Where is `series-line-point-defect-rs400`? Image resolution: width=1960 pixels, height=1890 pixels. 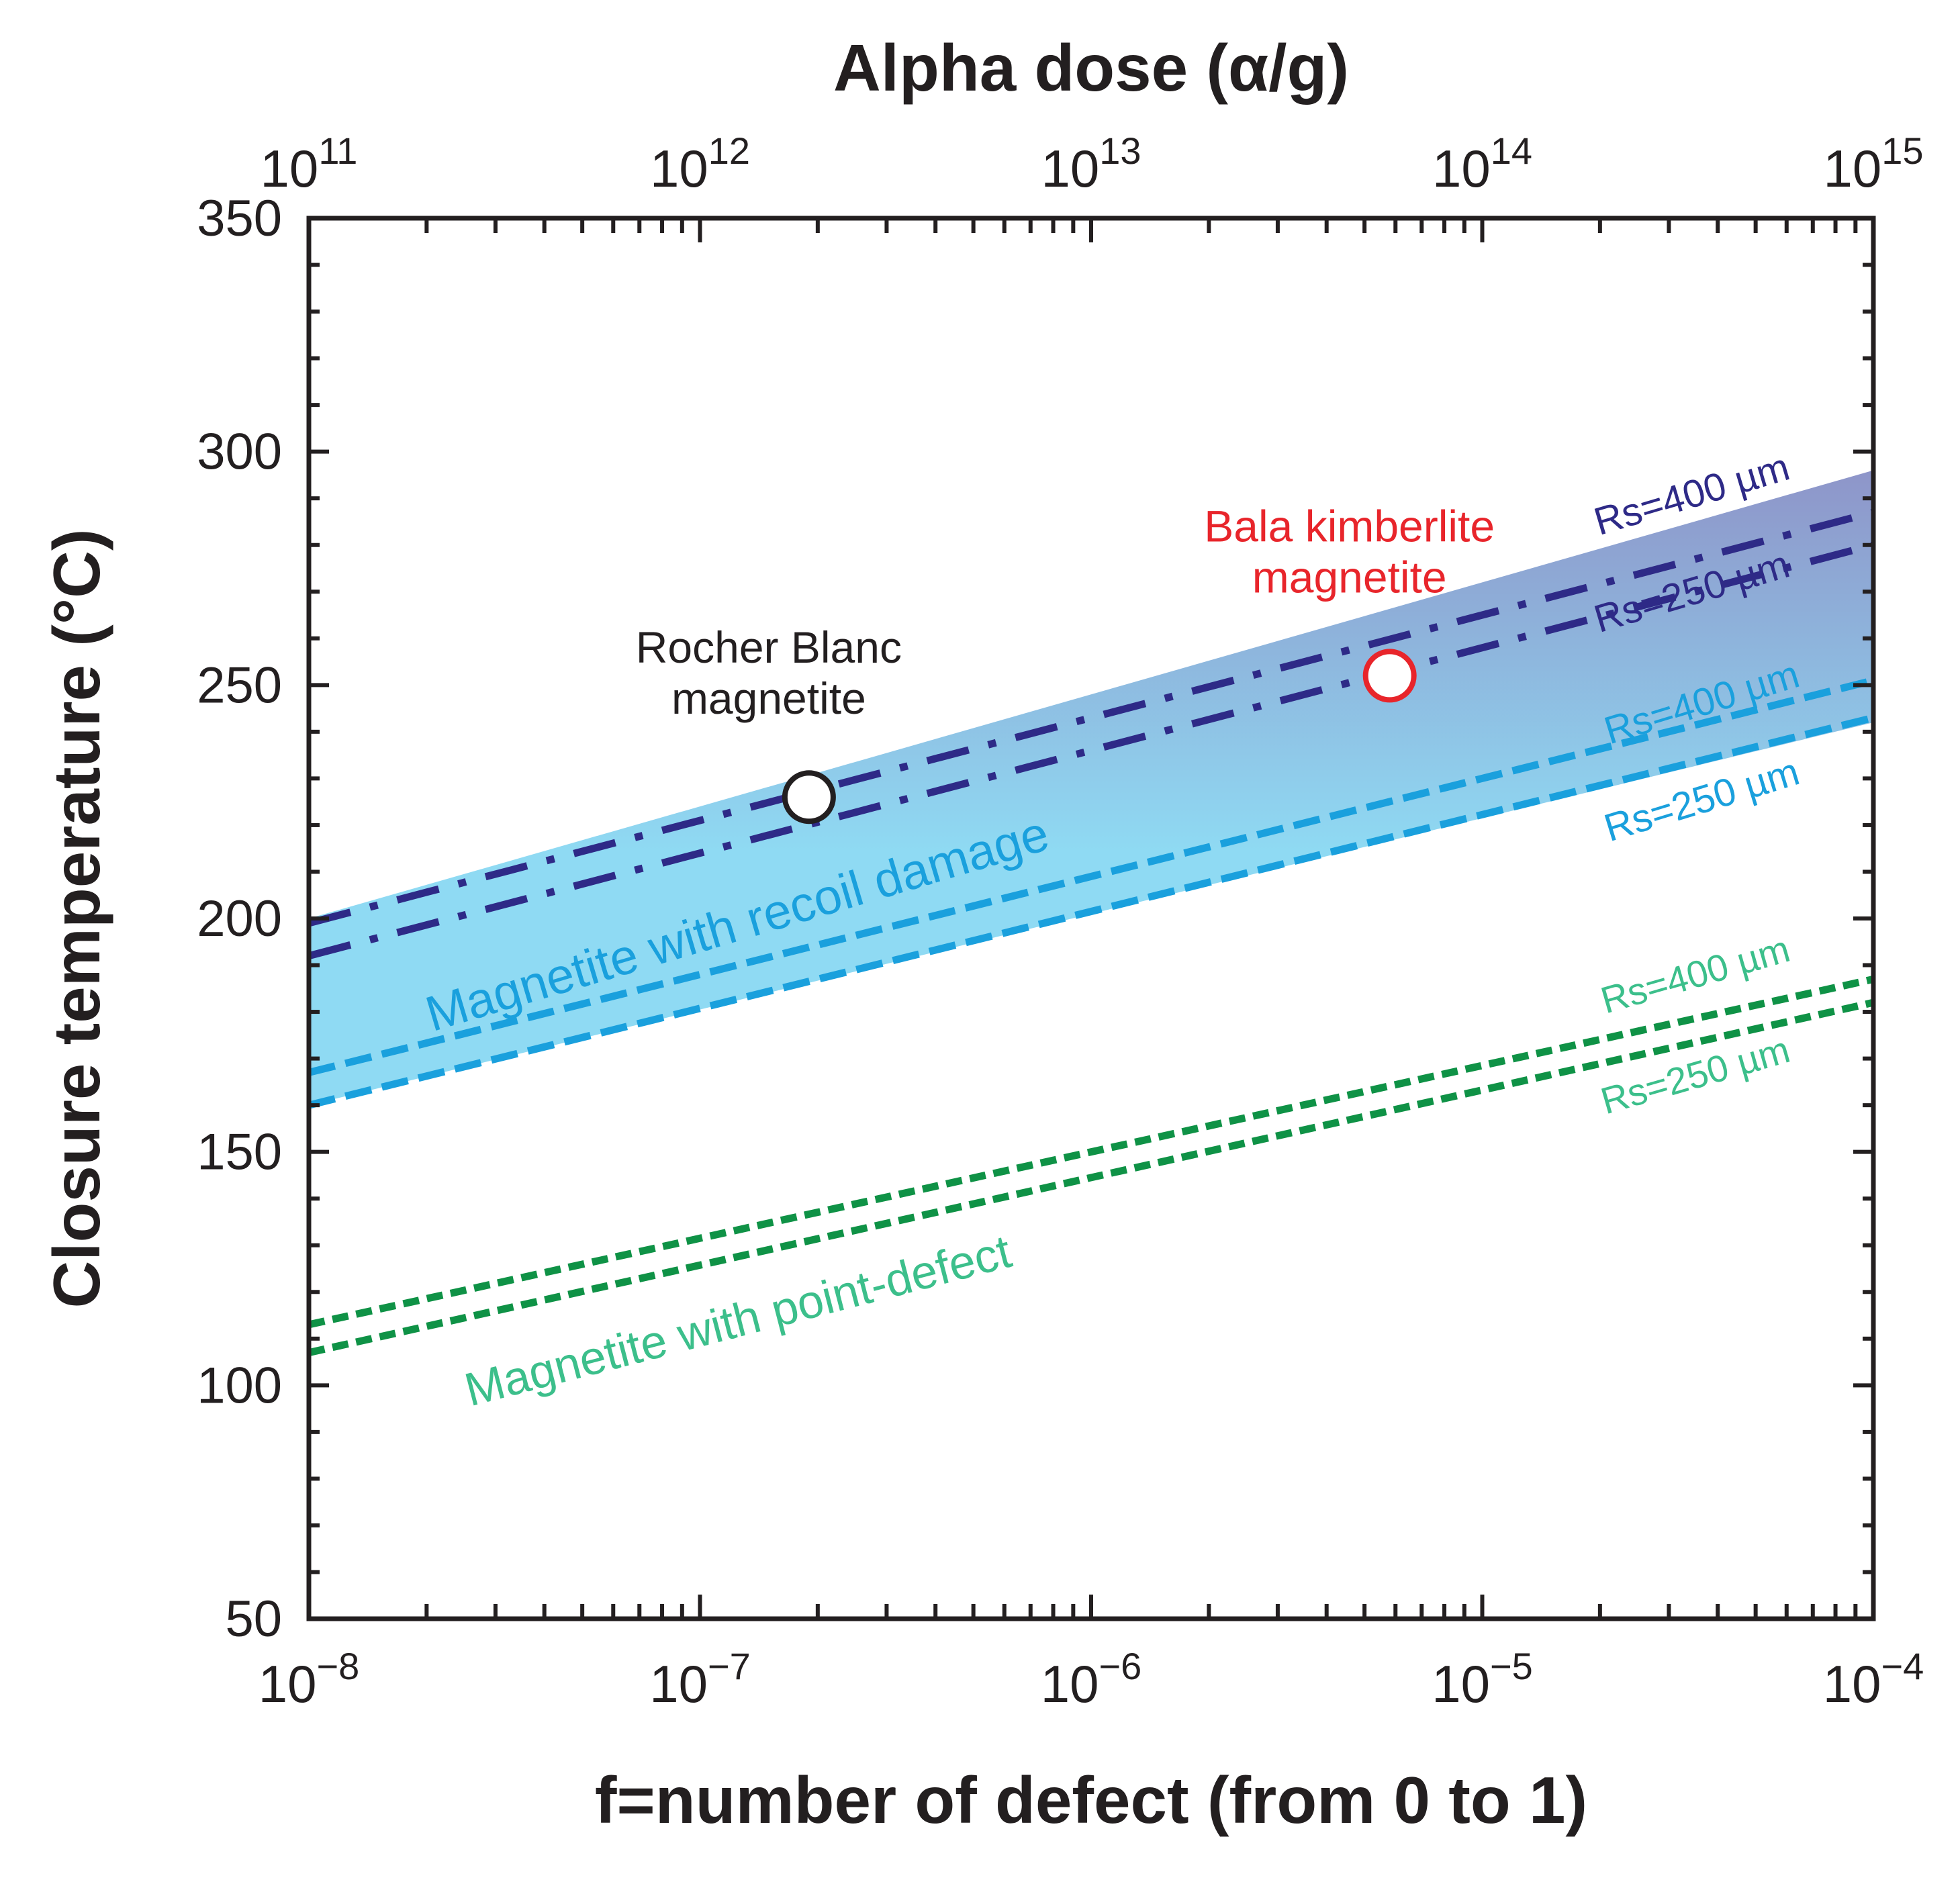
series-line-point-defect-rs400 is located at coordinates (1091, 1152).